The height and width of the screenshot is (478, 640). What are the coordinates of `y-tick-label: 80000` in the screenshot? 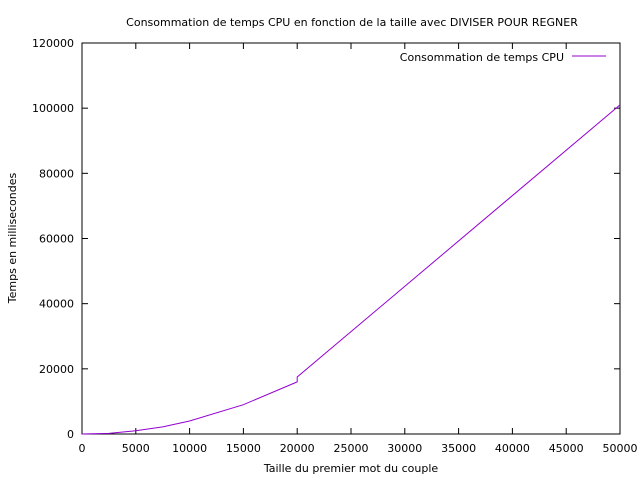 It's located at (56, 173).